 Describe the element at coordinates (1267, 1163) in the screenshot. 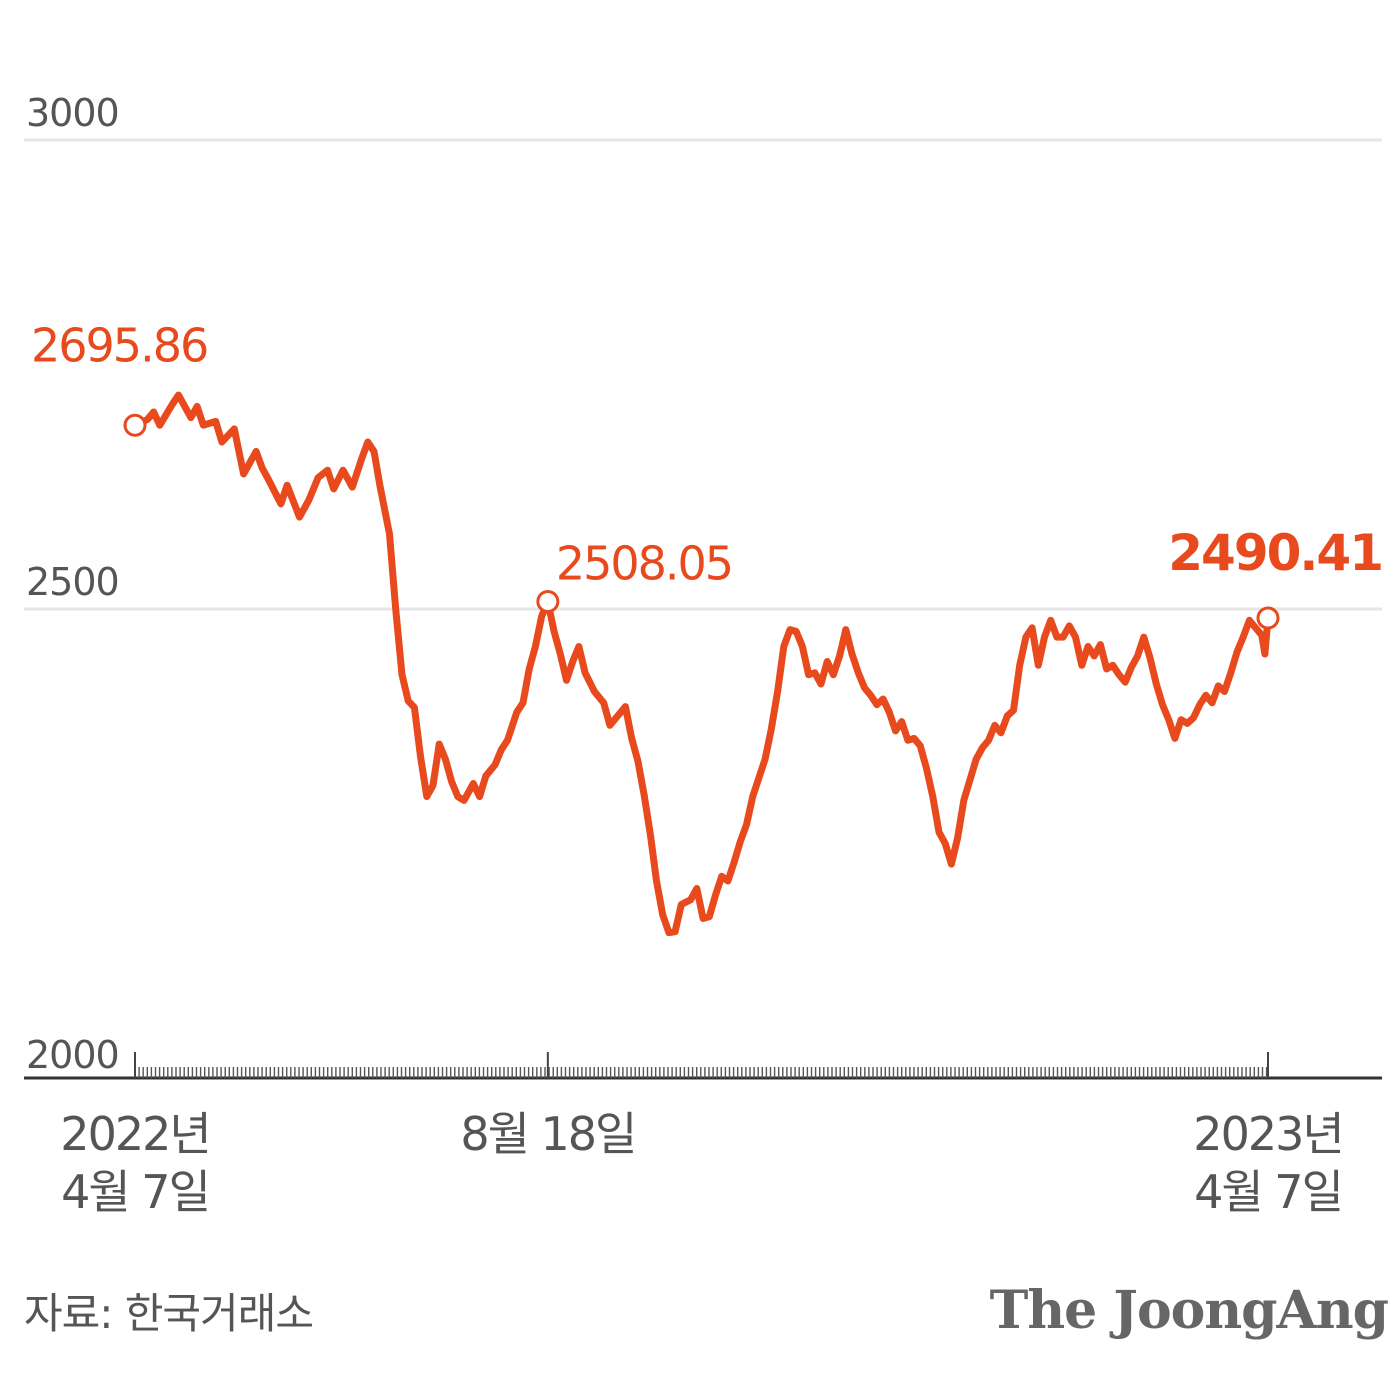

I see `x-tick-label-2: 2023년 4월 7일` at that location.